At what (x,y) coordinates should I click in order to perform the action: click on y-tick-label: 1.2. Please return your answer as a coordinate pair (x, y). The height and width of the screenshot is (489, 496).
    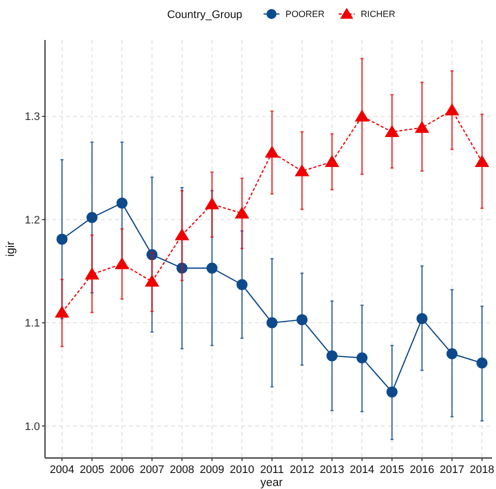
    Looking at the image, I should click on (32, 220).